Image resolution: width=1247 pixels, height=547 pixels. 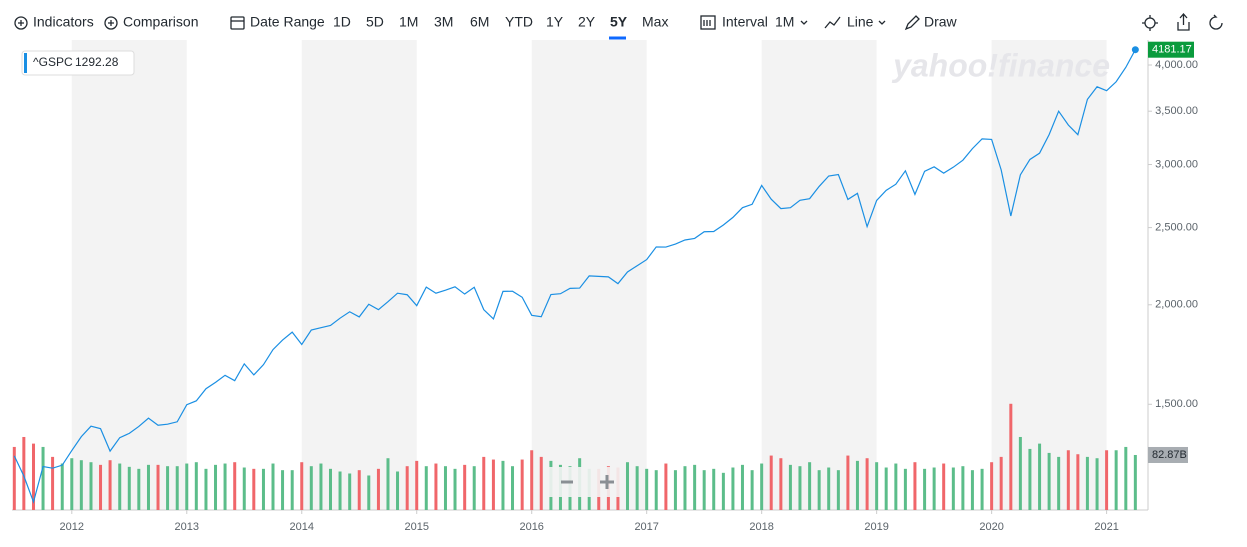 What do you see at coordinates (991, 527) in the screenshot?
I see `x-tick-label: 2020` at bounding box center [991, 527].